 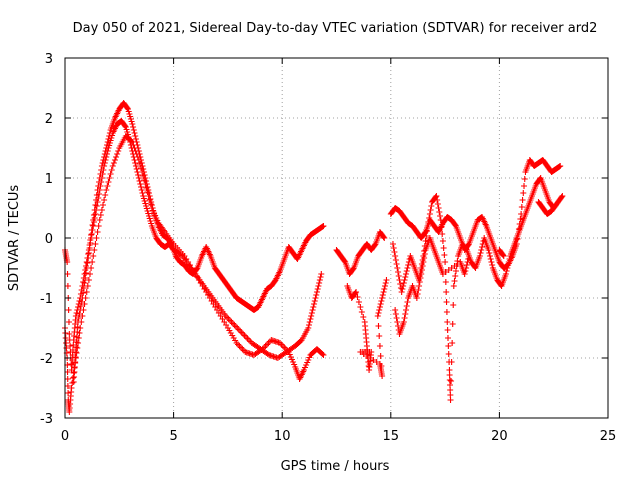 What do you see at coordinates (65, 436) in the screenshot?
I see `x-tick-label: 0` at bounding box center [65, 436].